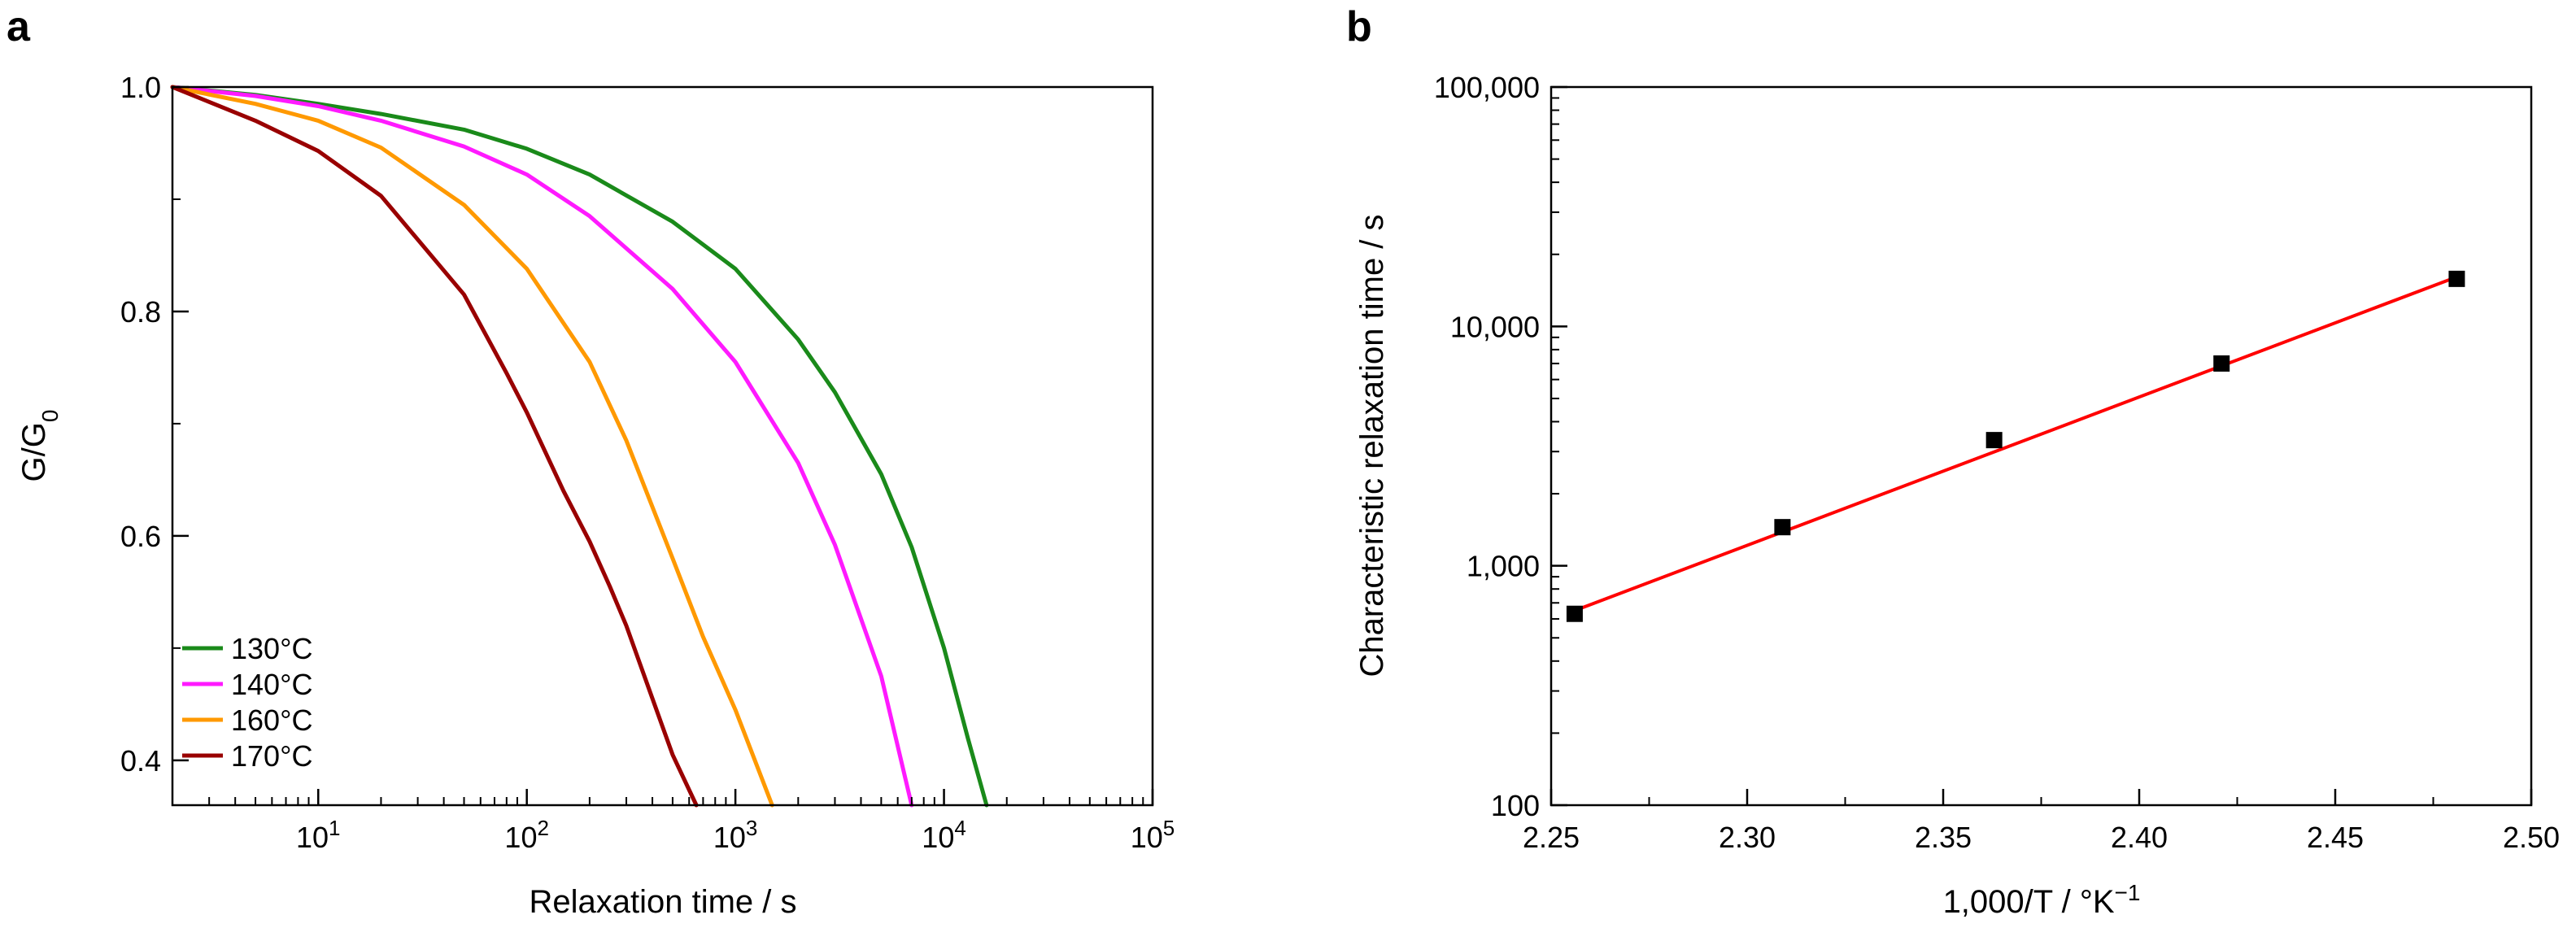  Describe the element at coordinates (1372, 446) in the screenshot. I see `panel-b-y-axis-title: Characteristic relaxation time / s` at that location.